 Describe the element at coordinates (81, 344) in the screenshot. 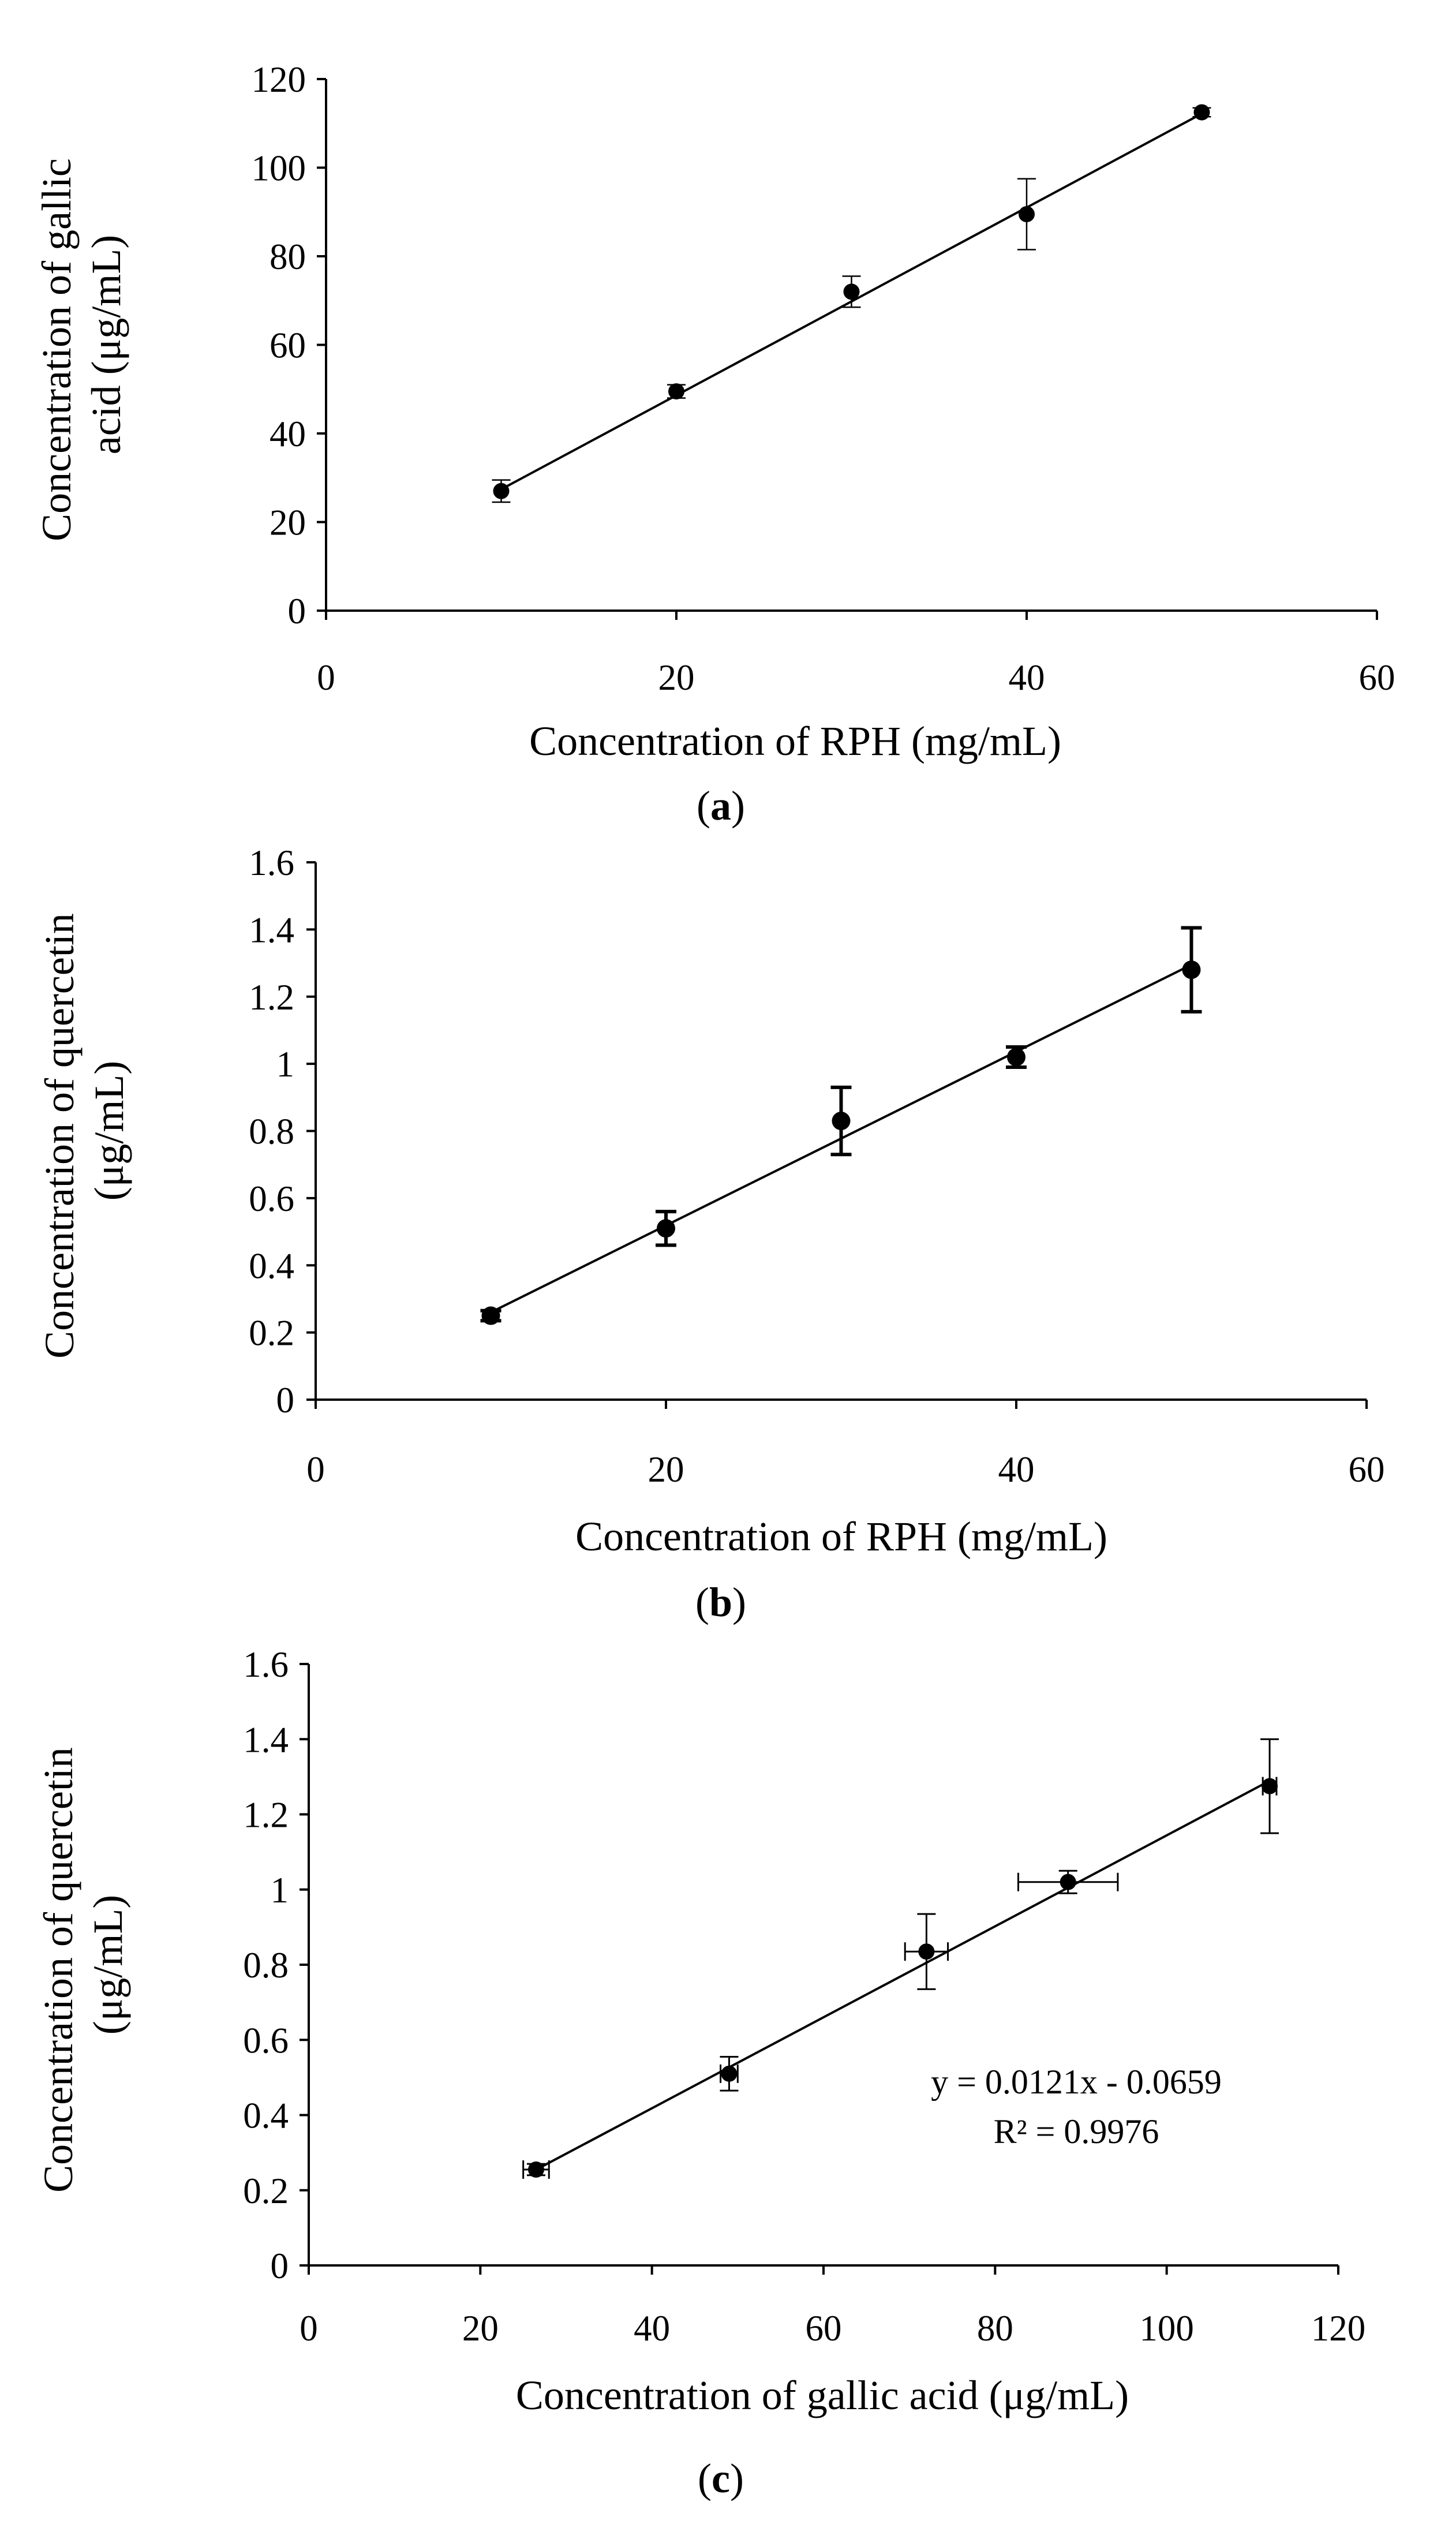

I see `y-axis-title: Concentration of gallic acid (μg/mL)` at that location.